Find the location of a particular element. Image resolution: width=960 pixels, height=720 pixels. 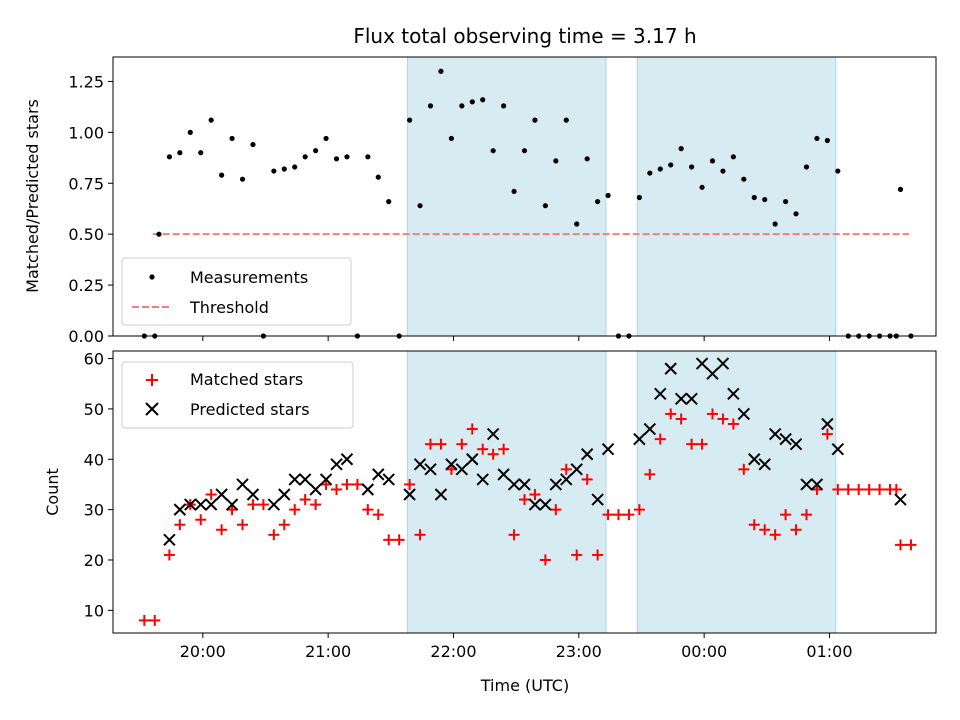

y-tick-label: 60 is located at coordinates (94, 359).